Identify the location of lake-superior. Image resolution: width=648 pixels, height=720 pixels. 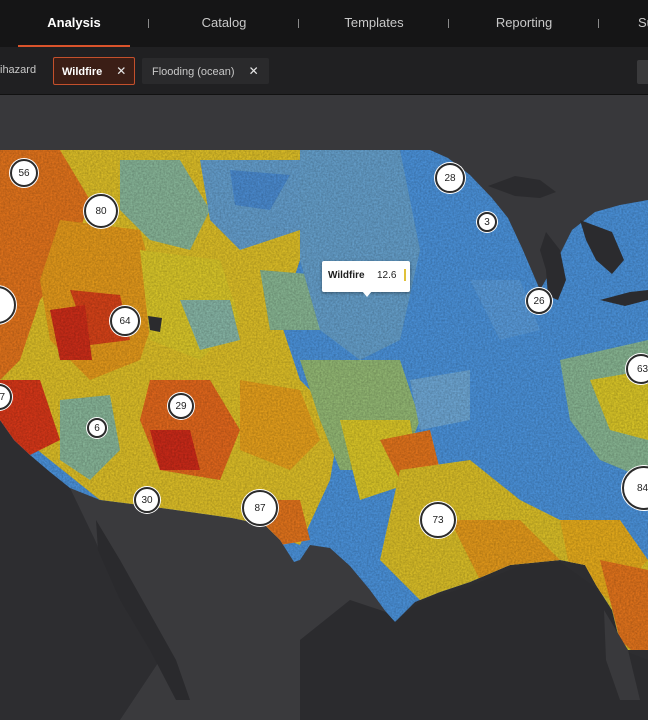
(522, 187).